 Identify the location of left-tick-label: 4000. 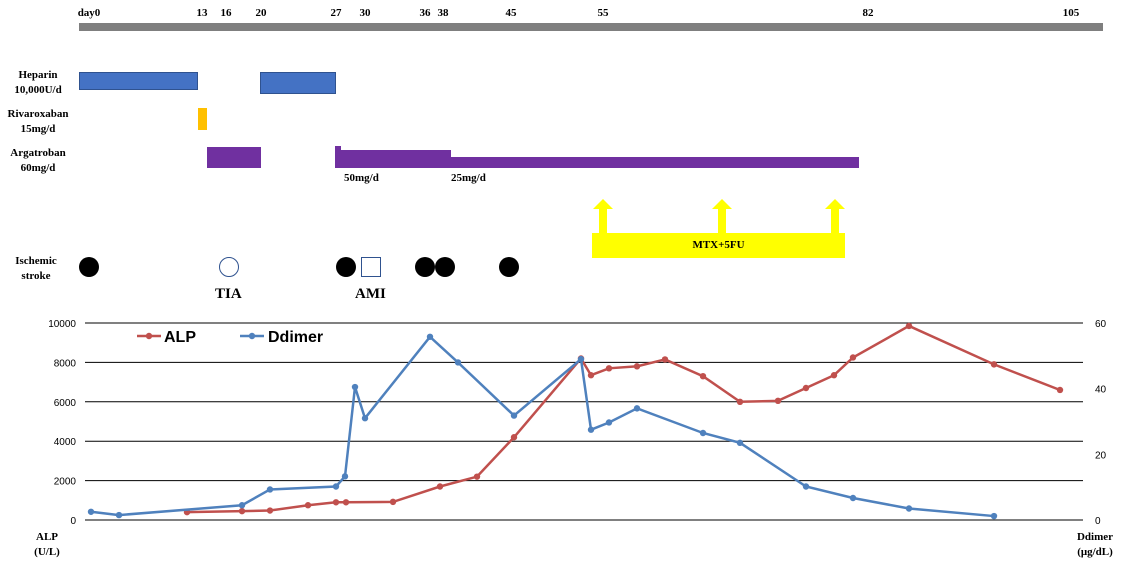
(65, 442).